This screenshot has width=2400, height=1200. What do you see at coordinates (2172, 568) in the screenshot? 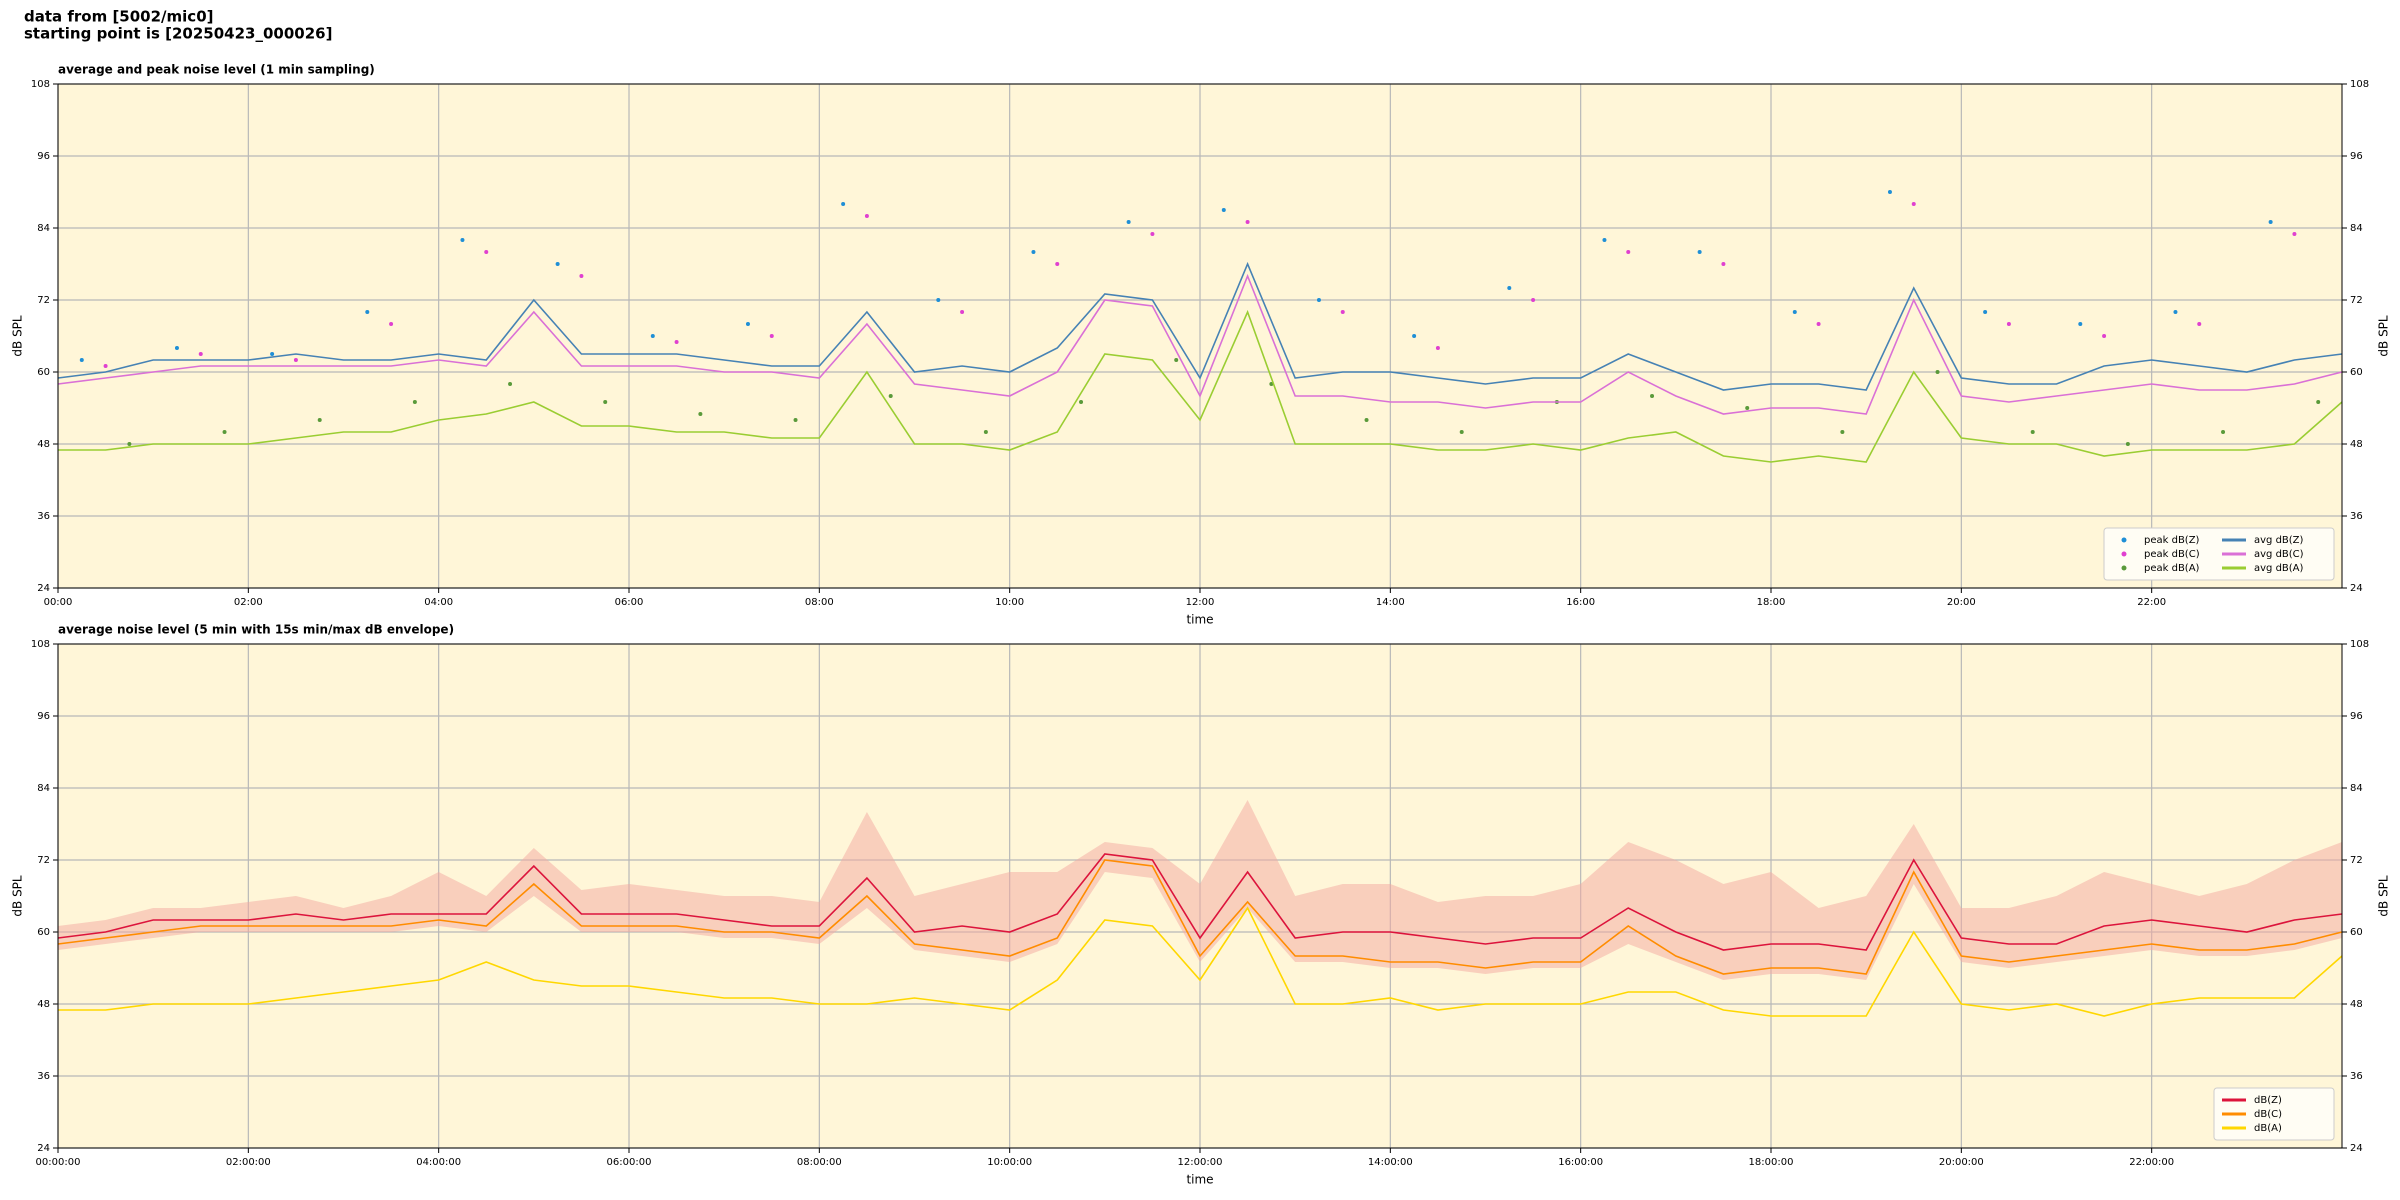
I see `legend-label: peak dB(A)` at bounding box center [2172, 568].